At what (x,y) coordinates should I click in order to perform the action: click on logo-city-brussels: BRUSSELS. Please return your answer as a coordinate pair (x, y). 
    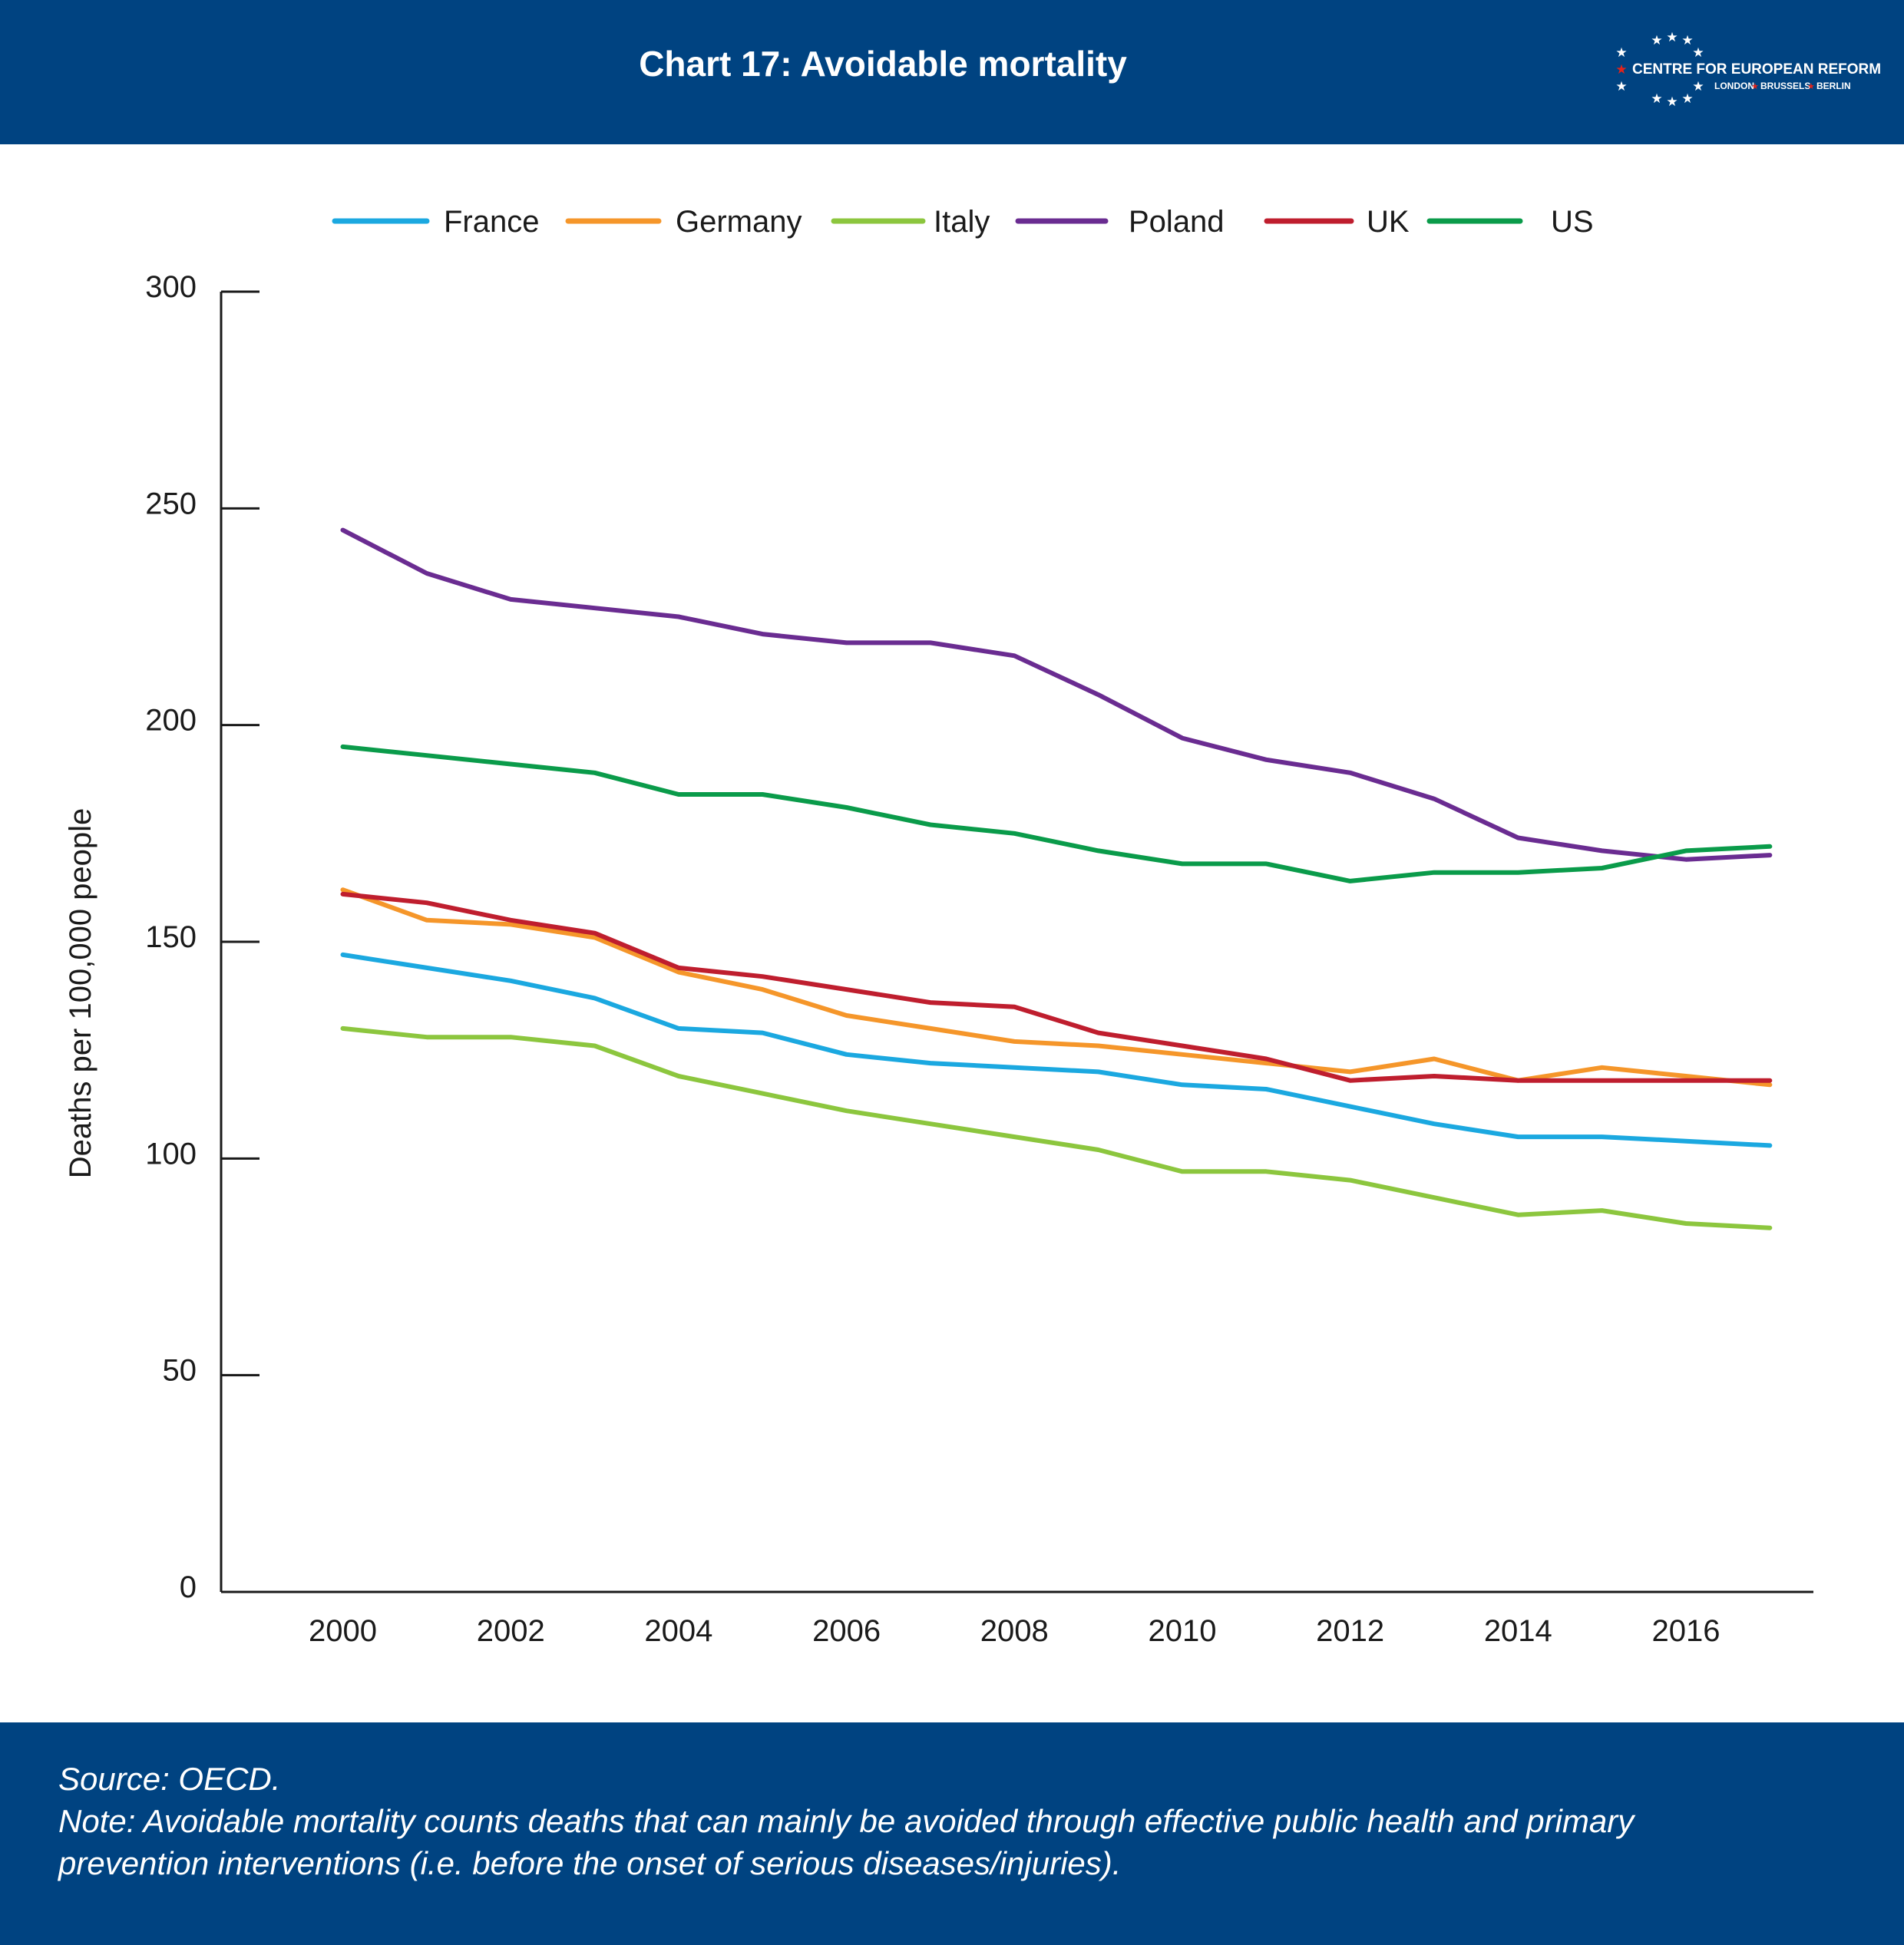
    Looking at the image, I should click on (1785, 86).